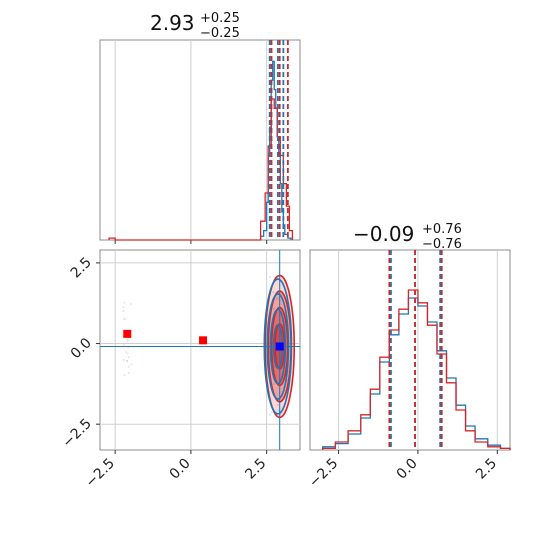  I want to click on title-main: 2.93, so click(172, 23).